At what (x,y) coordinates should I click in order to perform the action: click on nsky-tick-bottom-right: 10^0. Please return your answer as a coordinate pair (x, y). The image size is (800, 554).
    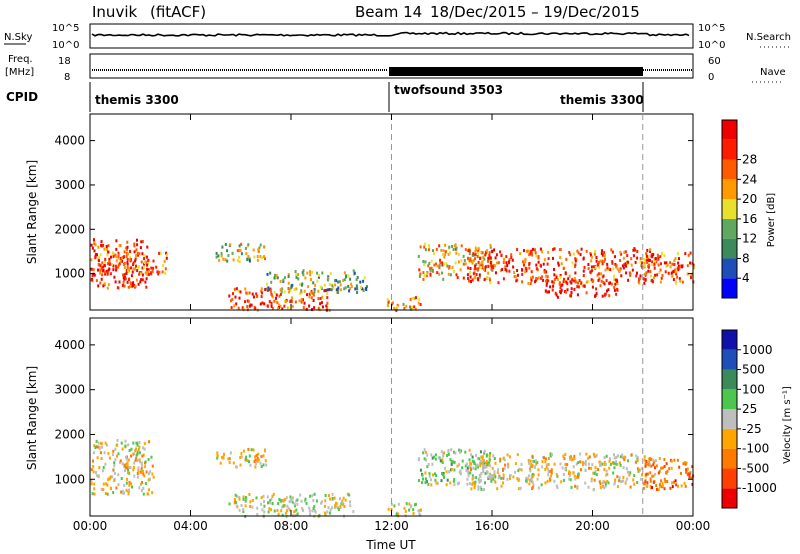
    Looking at the image, I should click on (711, 45).